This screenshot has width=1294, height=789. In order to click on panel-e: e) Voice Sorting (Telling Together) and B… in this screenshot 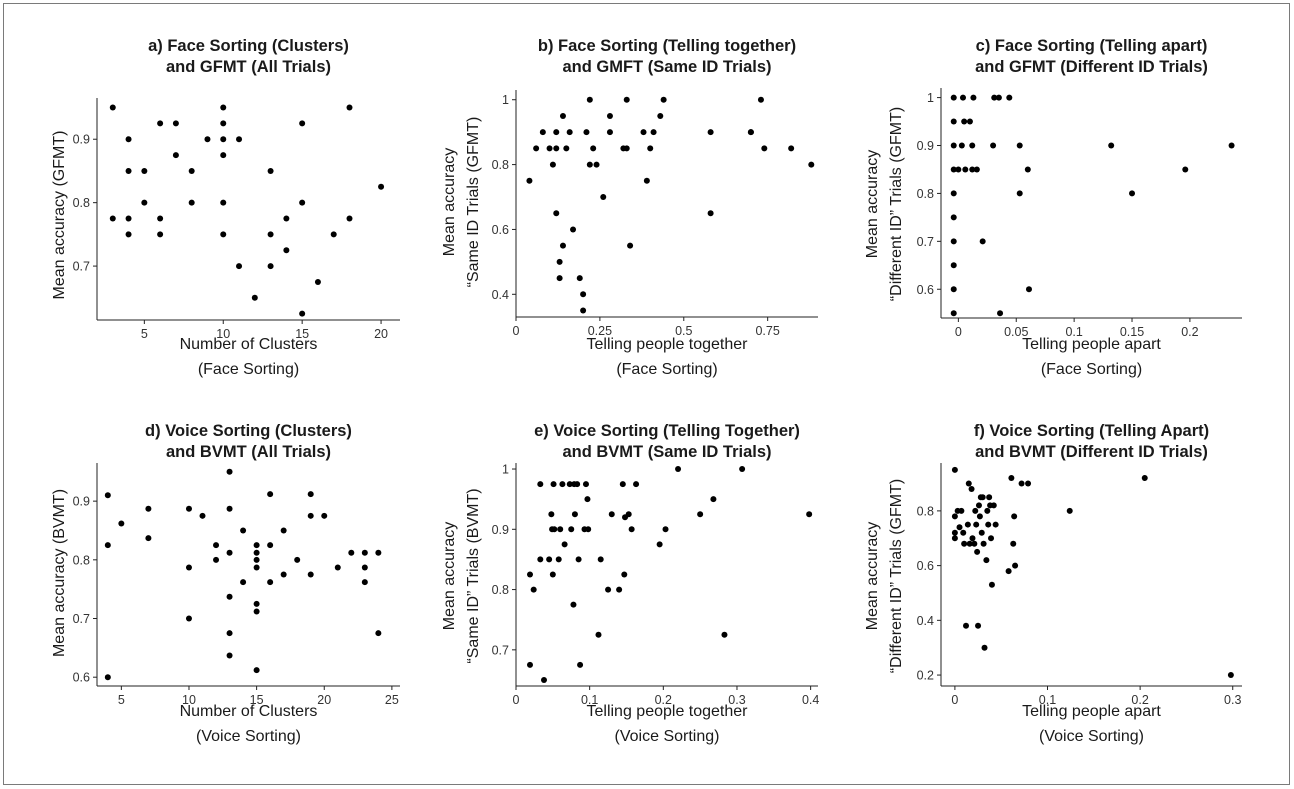, I will do `click(630, 583)`.